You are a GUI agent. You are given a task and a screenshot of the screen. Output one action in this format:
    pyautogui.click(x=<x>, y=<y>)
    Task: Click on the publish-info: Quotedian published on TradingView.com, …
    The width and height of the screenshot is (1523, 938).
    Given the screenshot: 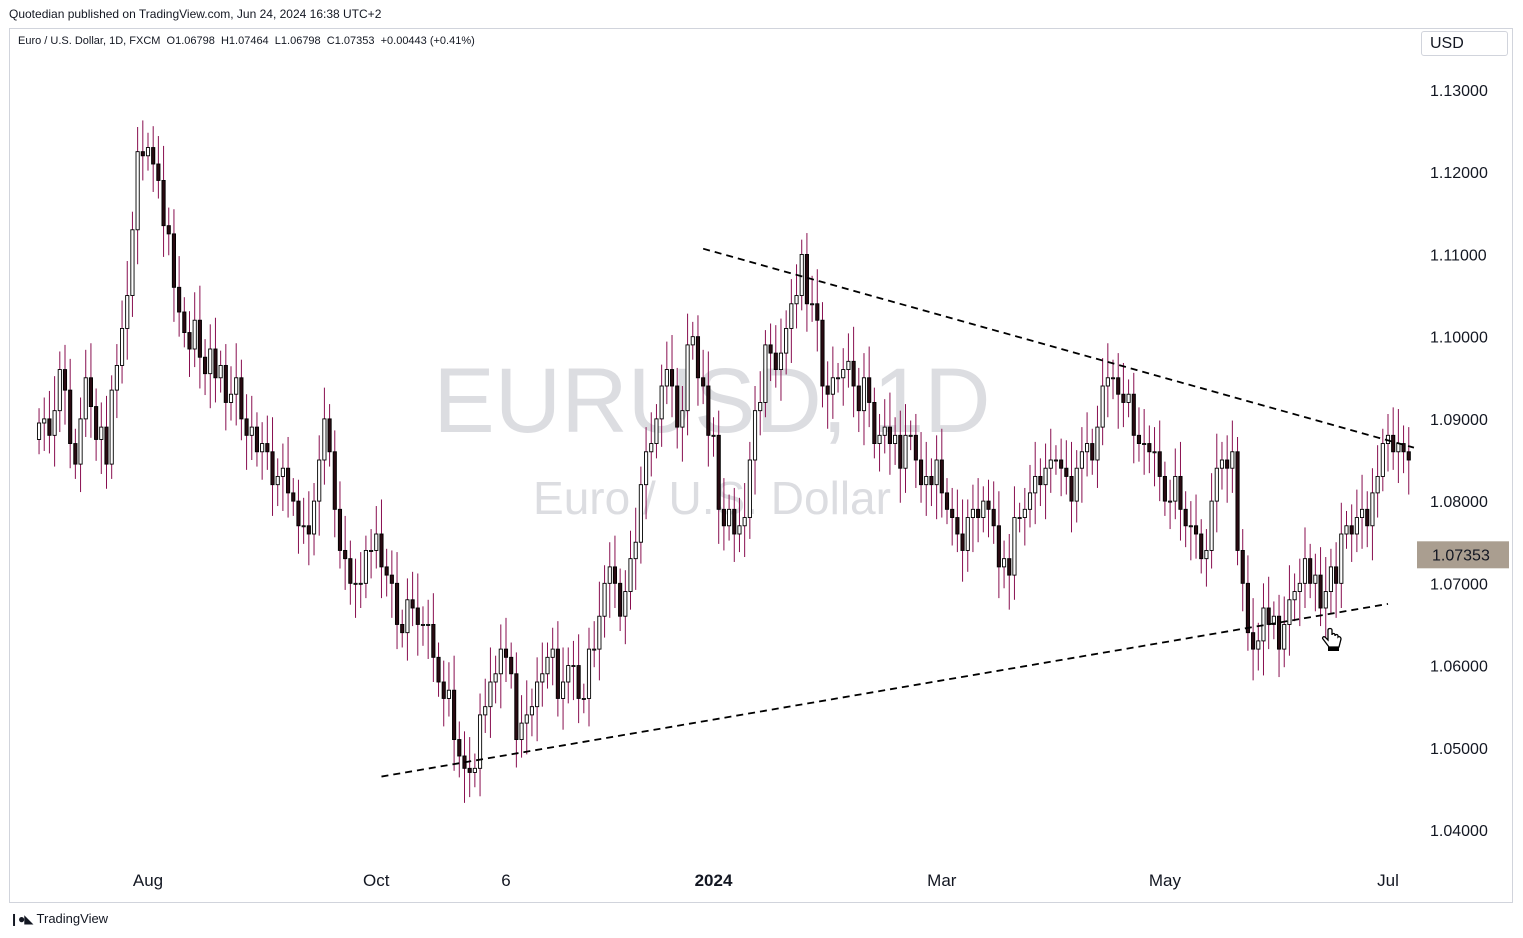 What is the action you would take?
    pyautogui.click(x=195, y=14)
    